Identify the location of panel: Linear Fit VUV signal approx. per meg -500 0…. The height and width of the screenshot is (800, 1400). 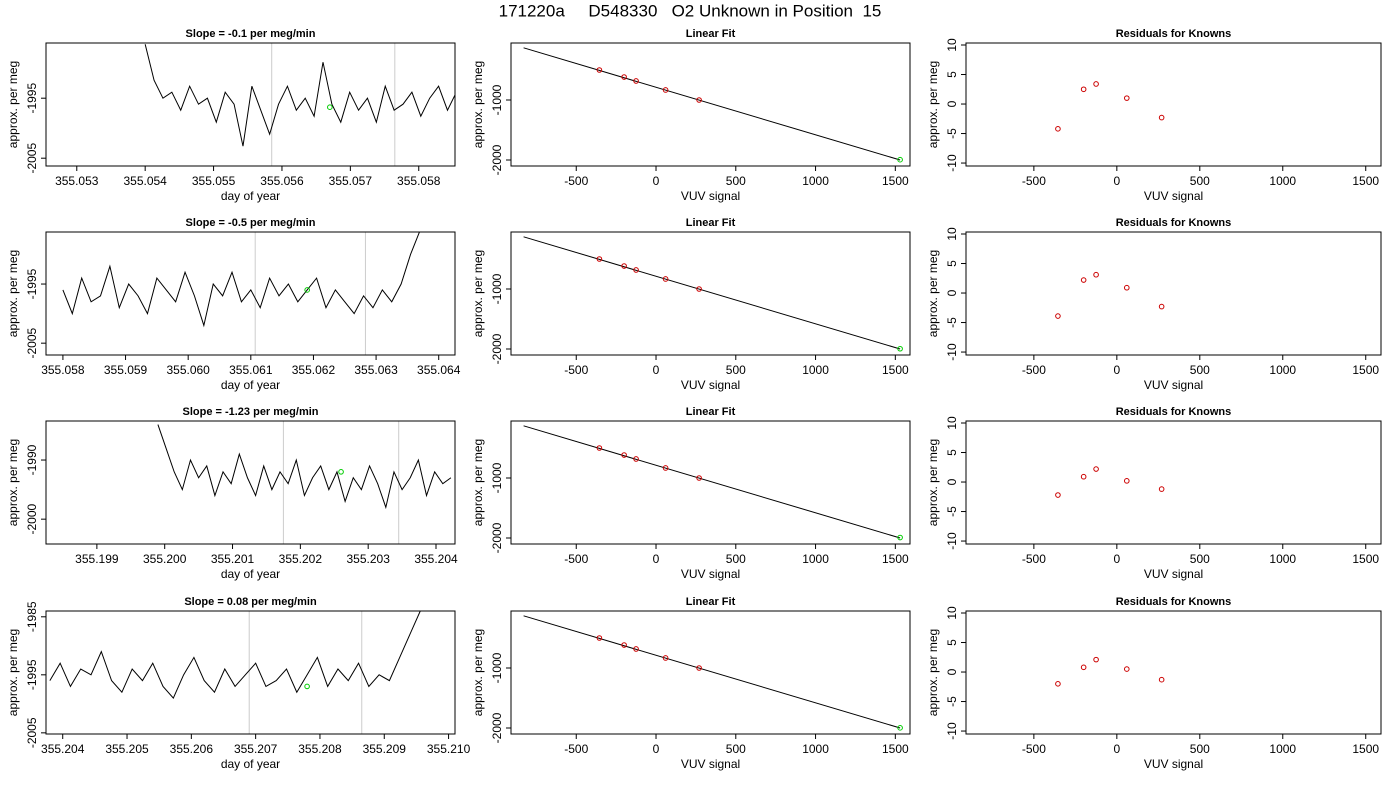
(691, 683).